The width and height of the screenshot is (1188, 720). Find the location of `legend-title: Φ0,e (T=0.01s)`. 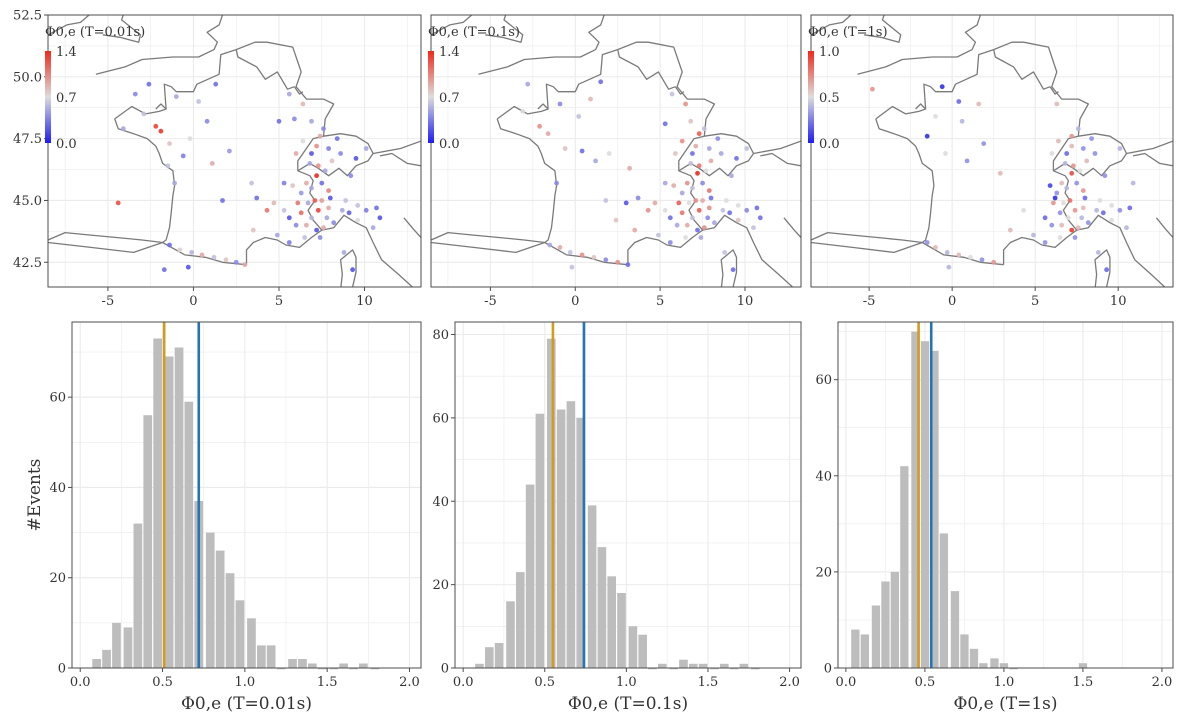

legend-title: Φ0,e (T=0.01s) is located at coordinates (95, 32).